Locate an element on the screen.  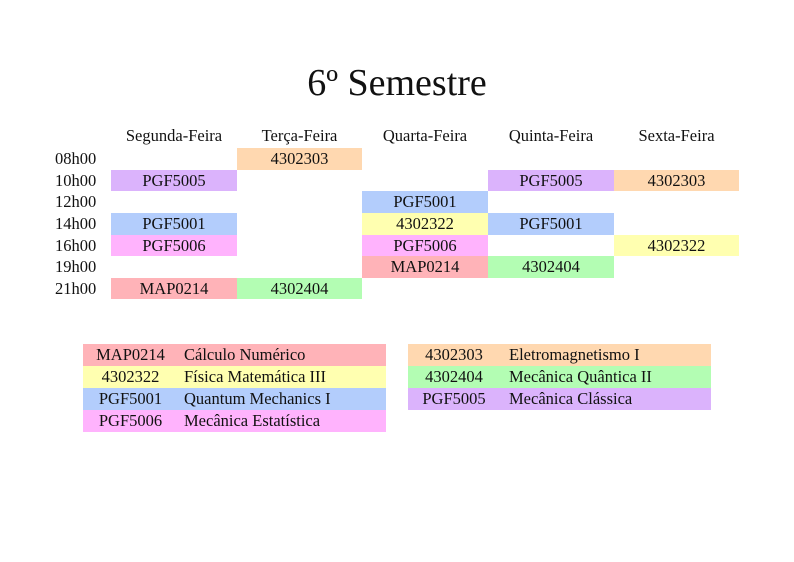
legend-code: 4302322 is located at coordinates (130, 376).